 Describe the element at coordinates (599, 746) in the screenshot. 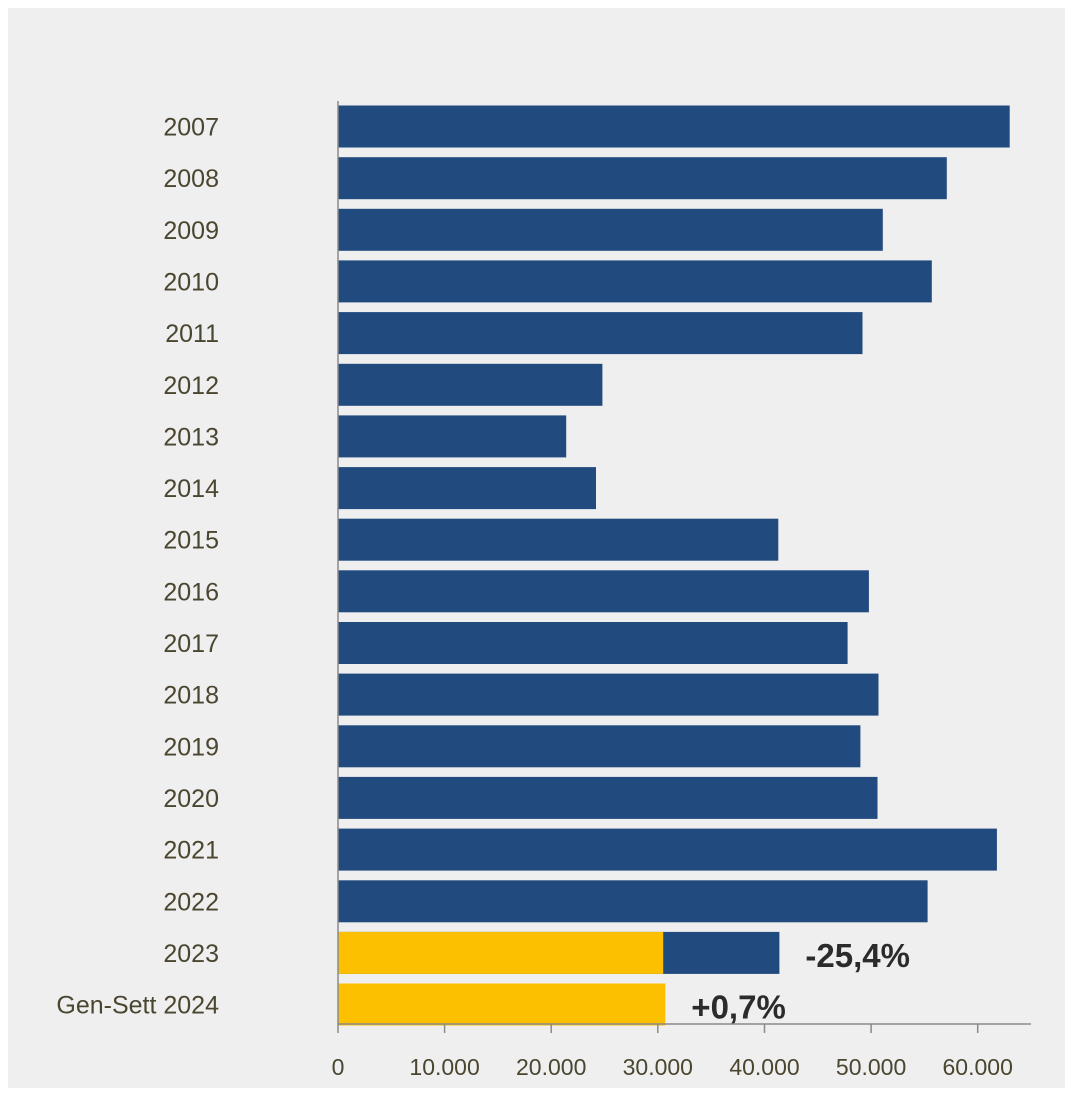

I see `bar-2019-s1` at that location.